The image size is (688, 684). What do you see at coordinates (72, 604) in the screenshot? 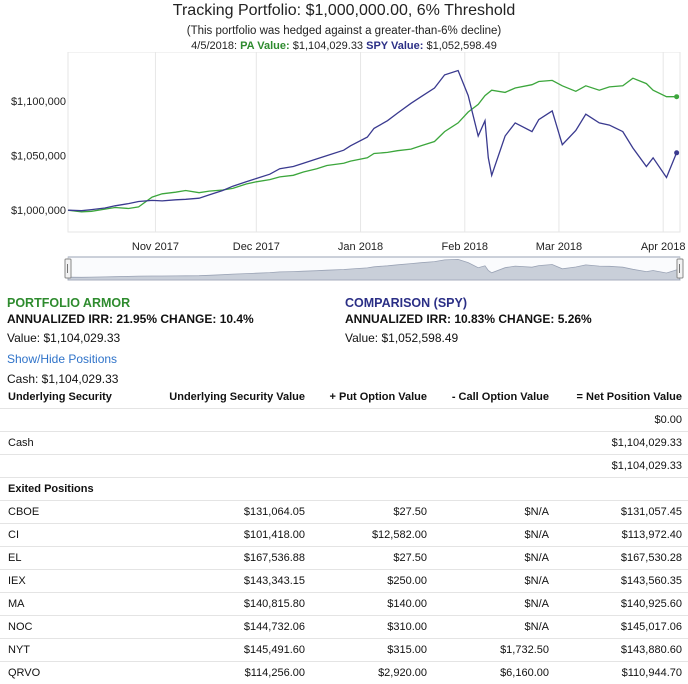
I see `table-cell: MA` at bounding box center [72, 604].